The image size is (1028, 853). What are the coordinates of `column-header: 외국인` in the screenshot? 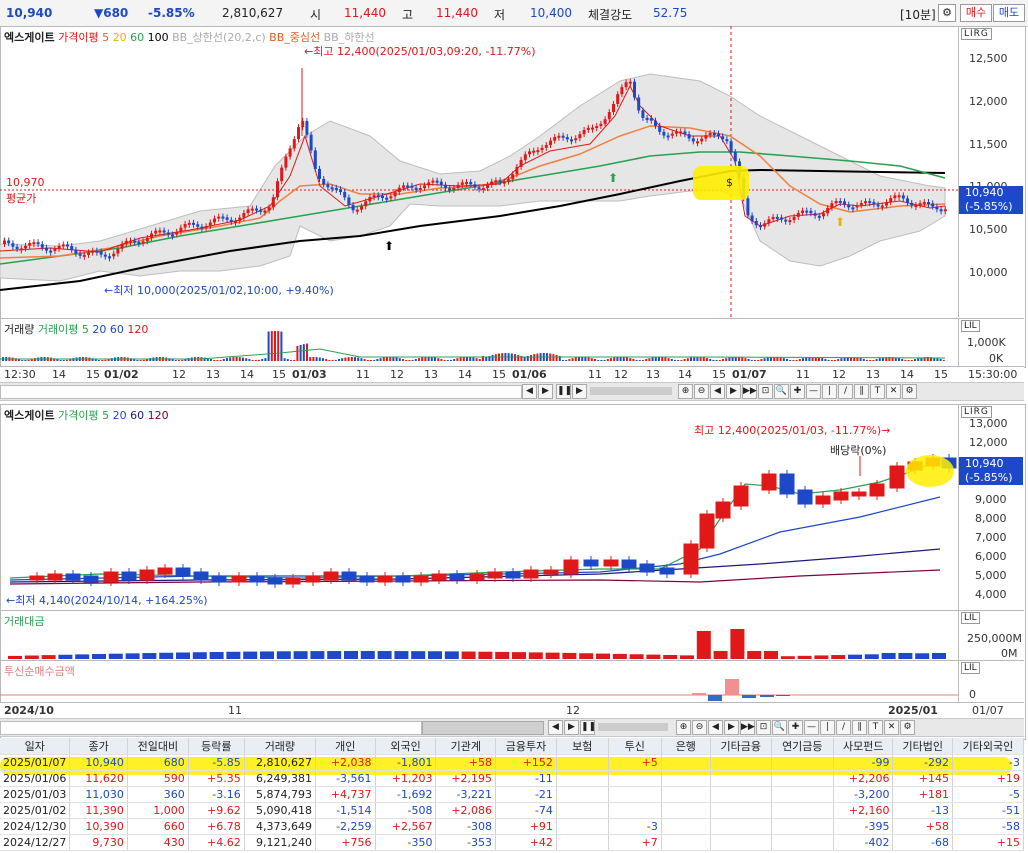 It's located at (406, 746).